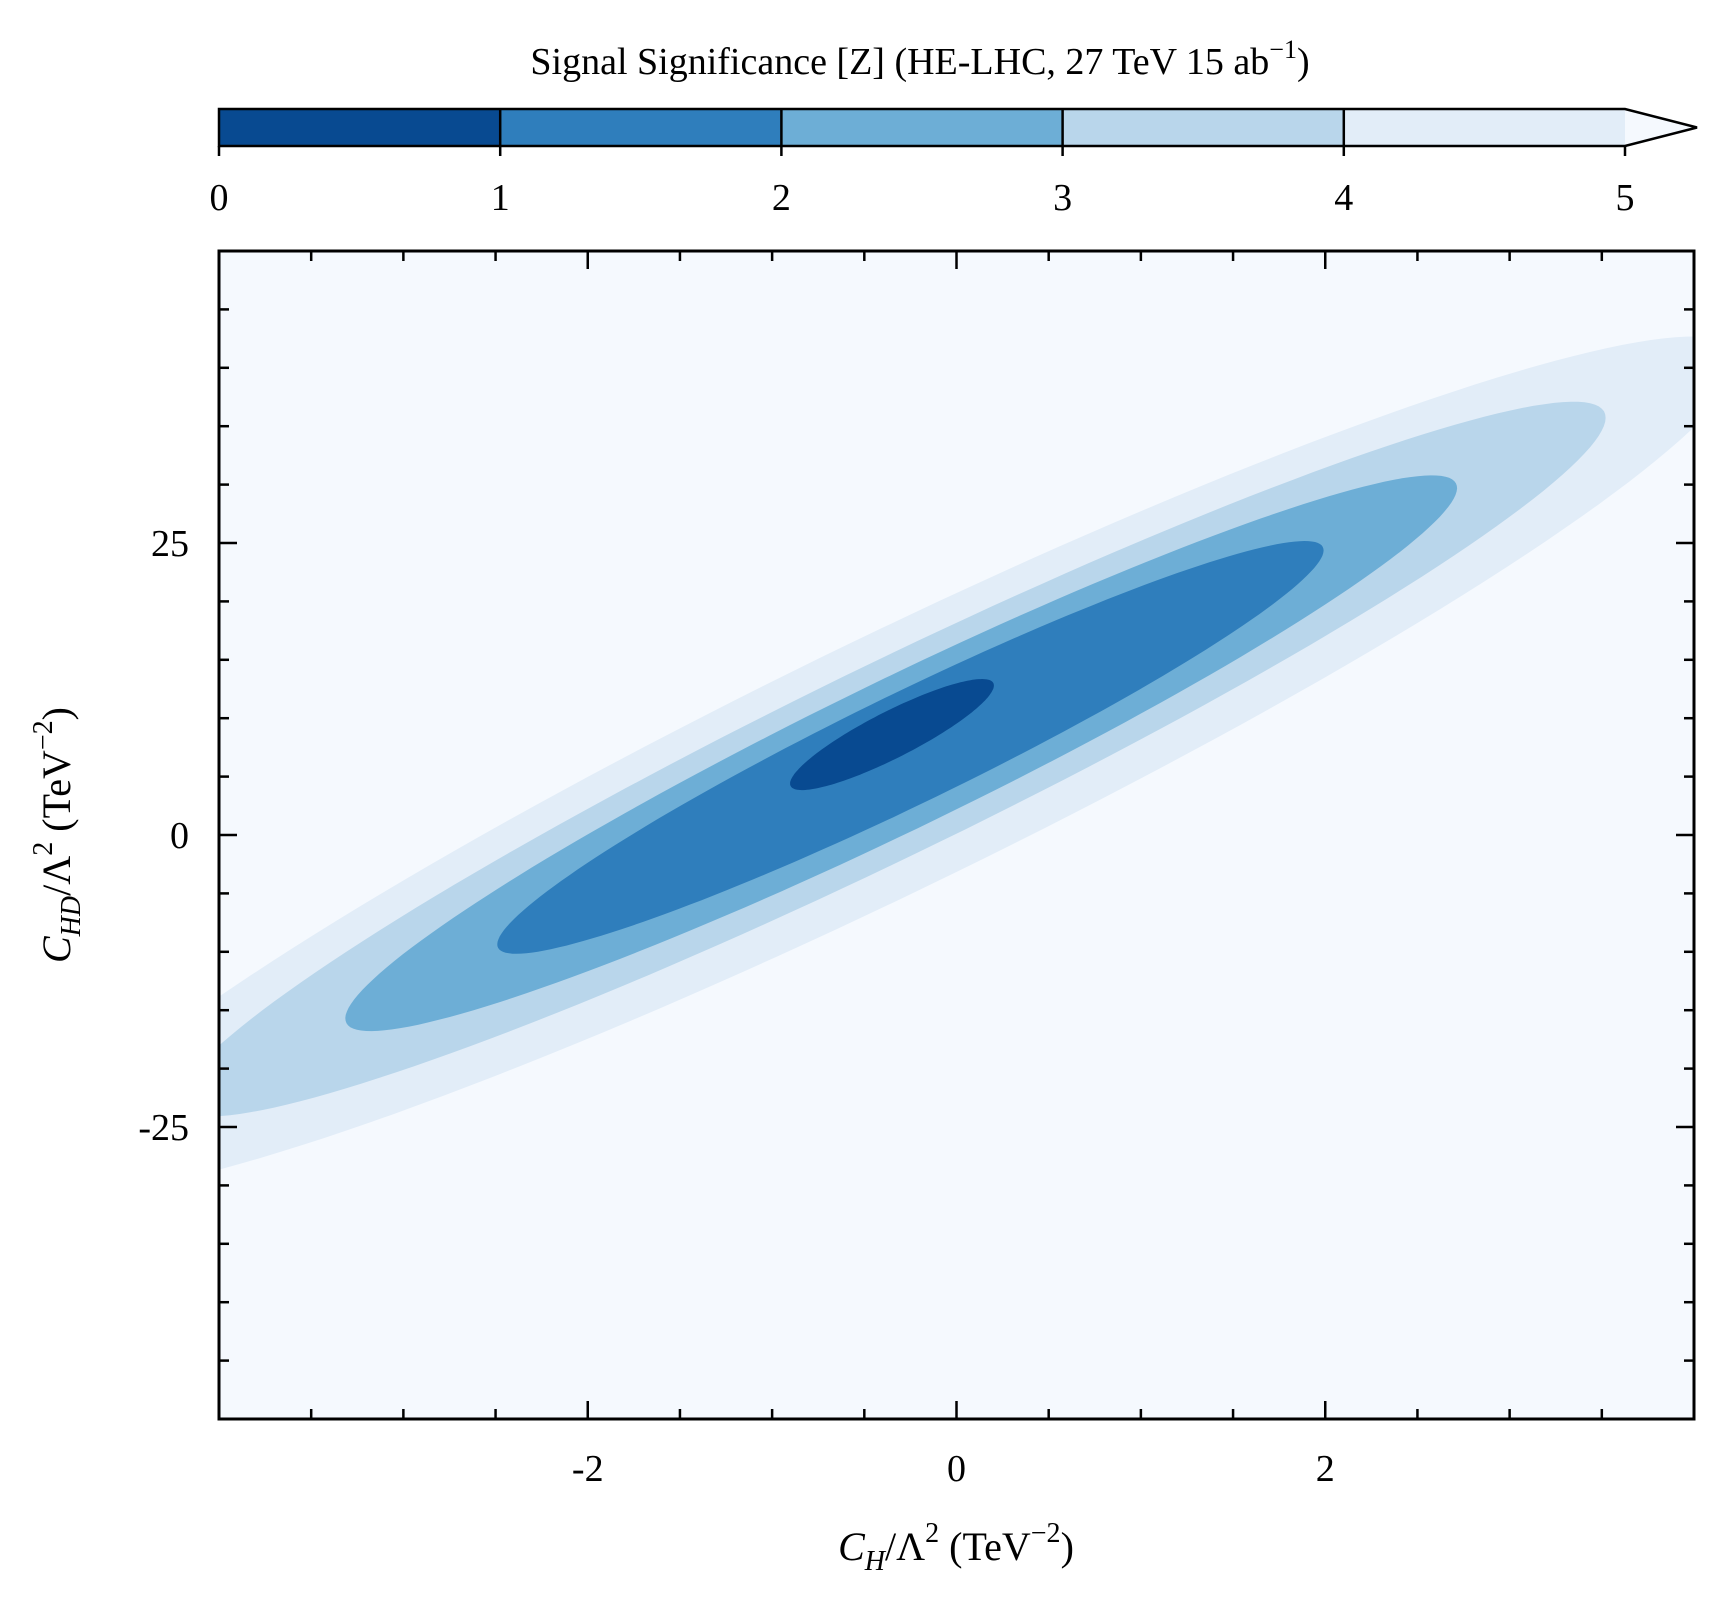  I want to click on y-tick-label: 0, so click(179, 836).